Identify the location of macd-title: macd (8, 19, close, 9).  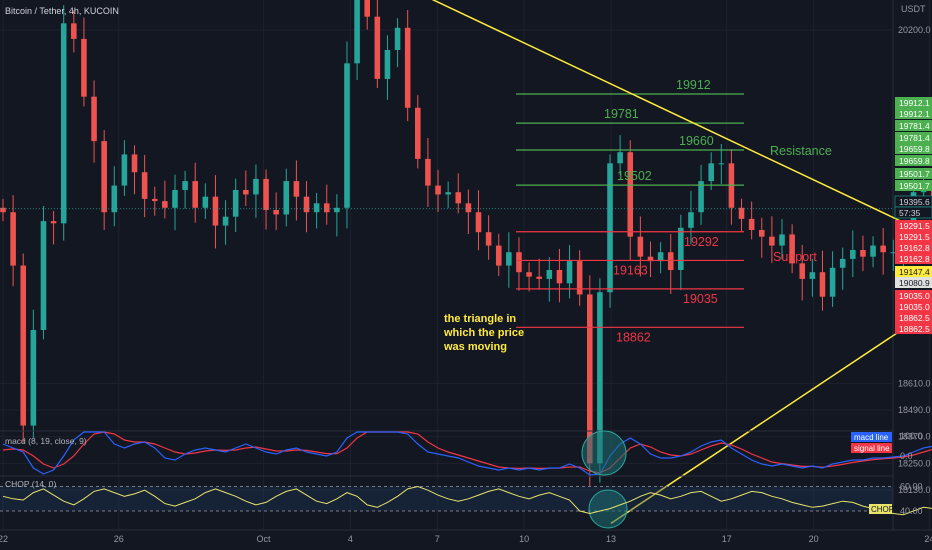
(46, 441).